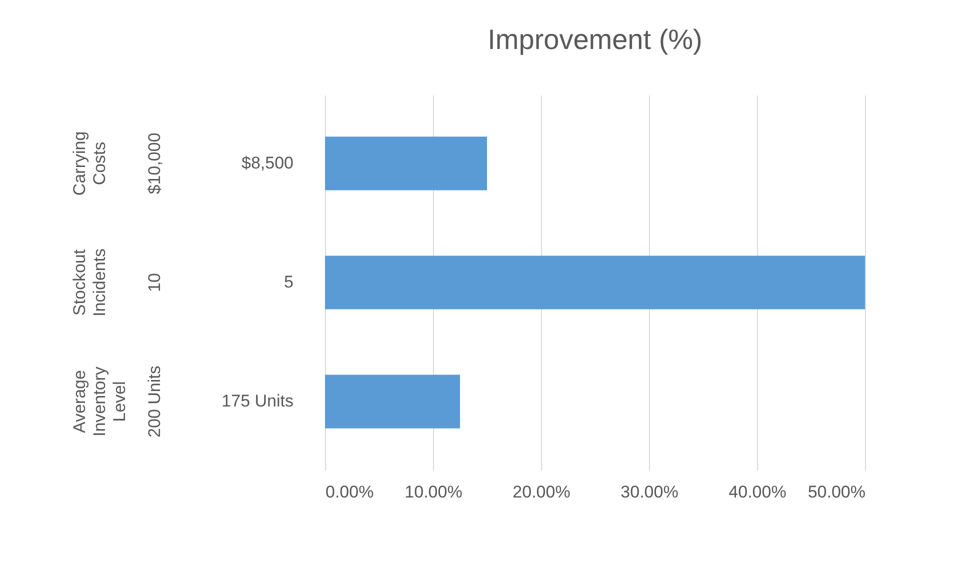  Describe the element at coordinates (649, 492) in the screenshot. I see `x-tick-label: 30.00%` at that location.